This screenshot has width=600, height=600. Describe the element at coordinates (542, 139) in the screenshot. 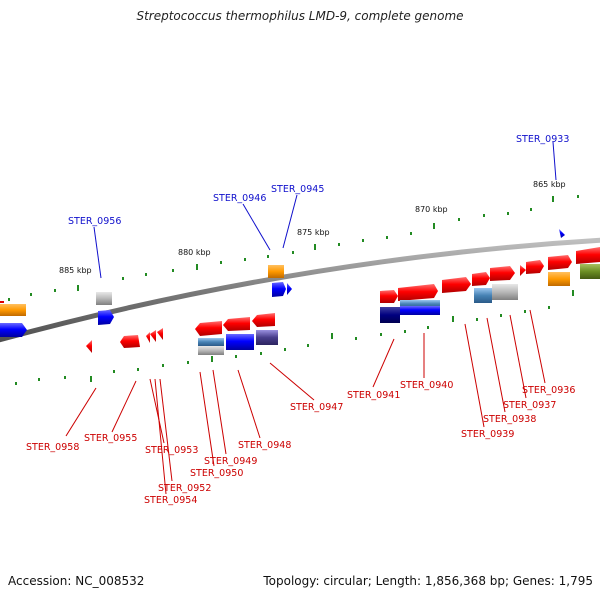

I see `gene-label-ster-0933: STER_0933` at that location.